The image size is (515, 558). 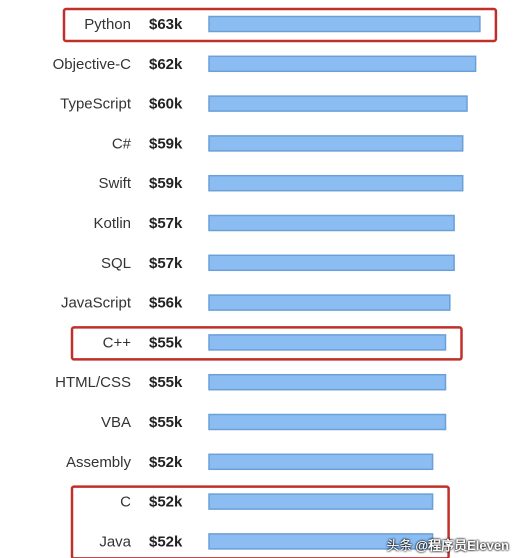 I want to click on category-label: VBA, so click(x=116, y=422).